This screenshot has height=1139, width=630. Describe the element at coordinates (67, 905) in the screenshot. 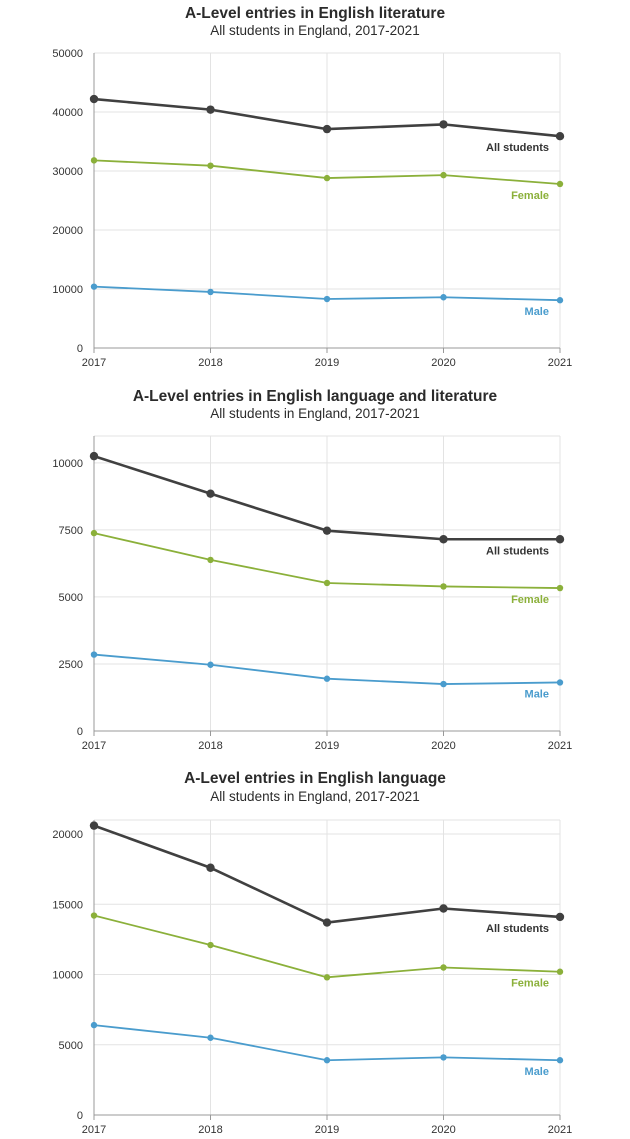

I see `y-tick-label: 15000` at that location.